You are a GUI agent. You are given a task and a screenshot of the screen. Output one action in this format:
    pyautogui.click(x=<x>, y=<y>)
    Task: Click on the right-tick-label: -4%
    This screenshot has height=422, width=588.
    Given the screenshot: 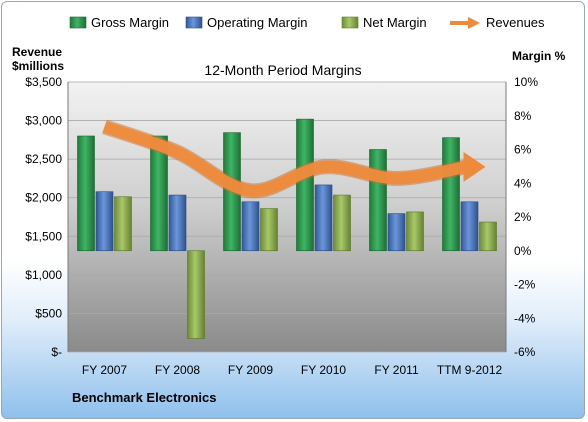 What is the action you would take?
    pyautogui.click(x=525, y=318)
    